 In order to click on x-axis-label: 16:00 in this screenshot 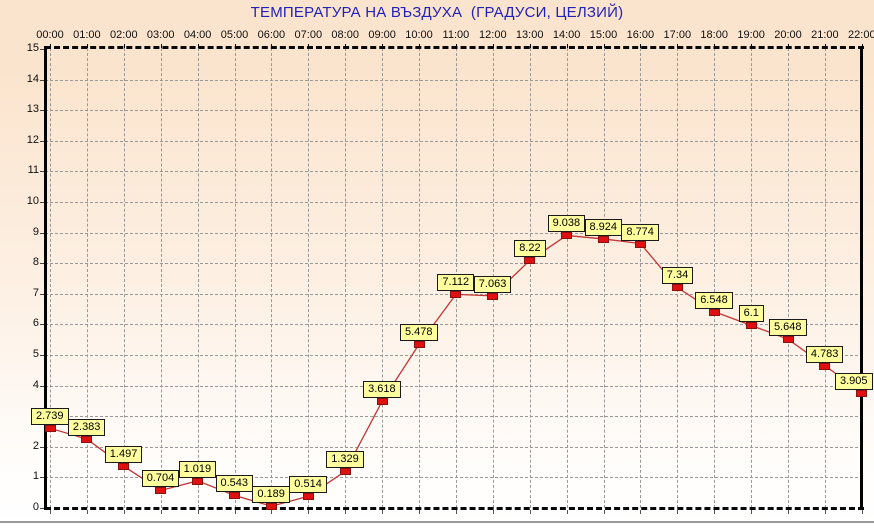, I will do `click(640, 35)`.